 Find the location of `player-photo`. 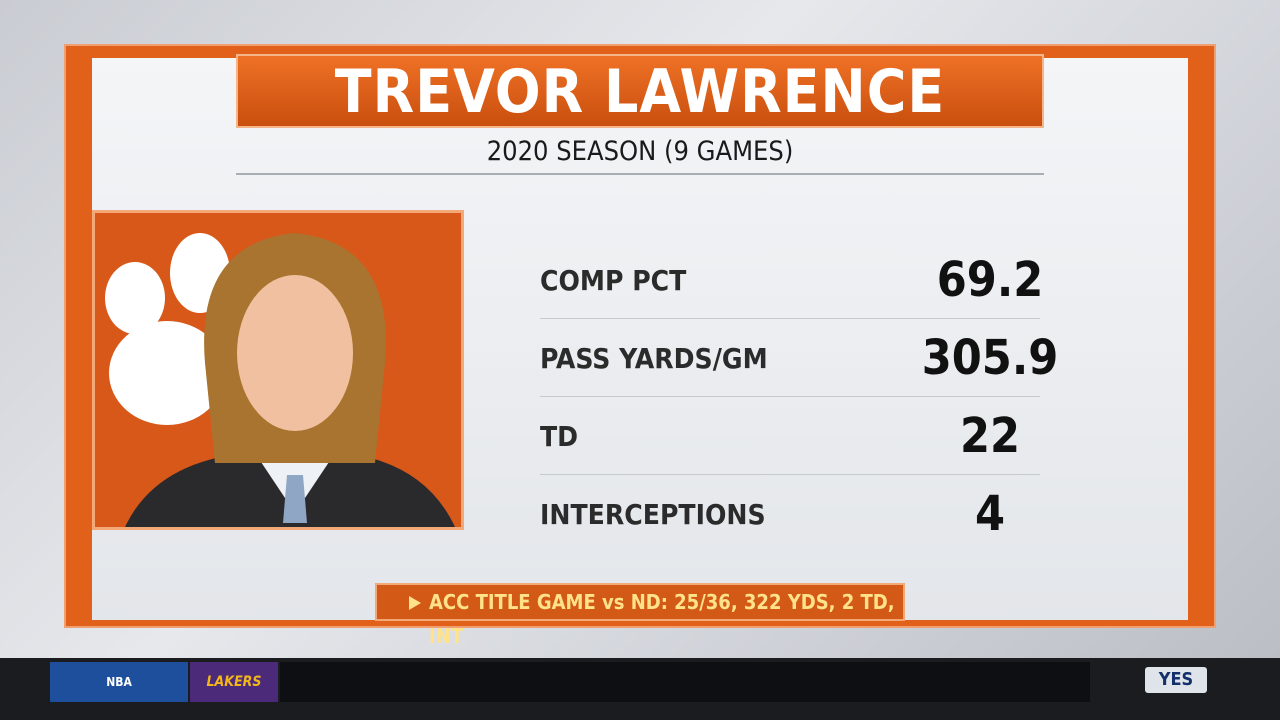

player-photo is located at coordinates (278, 370).